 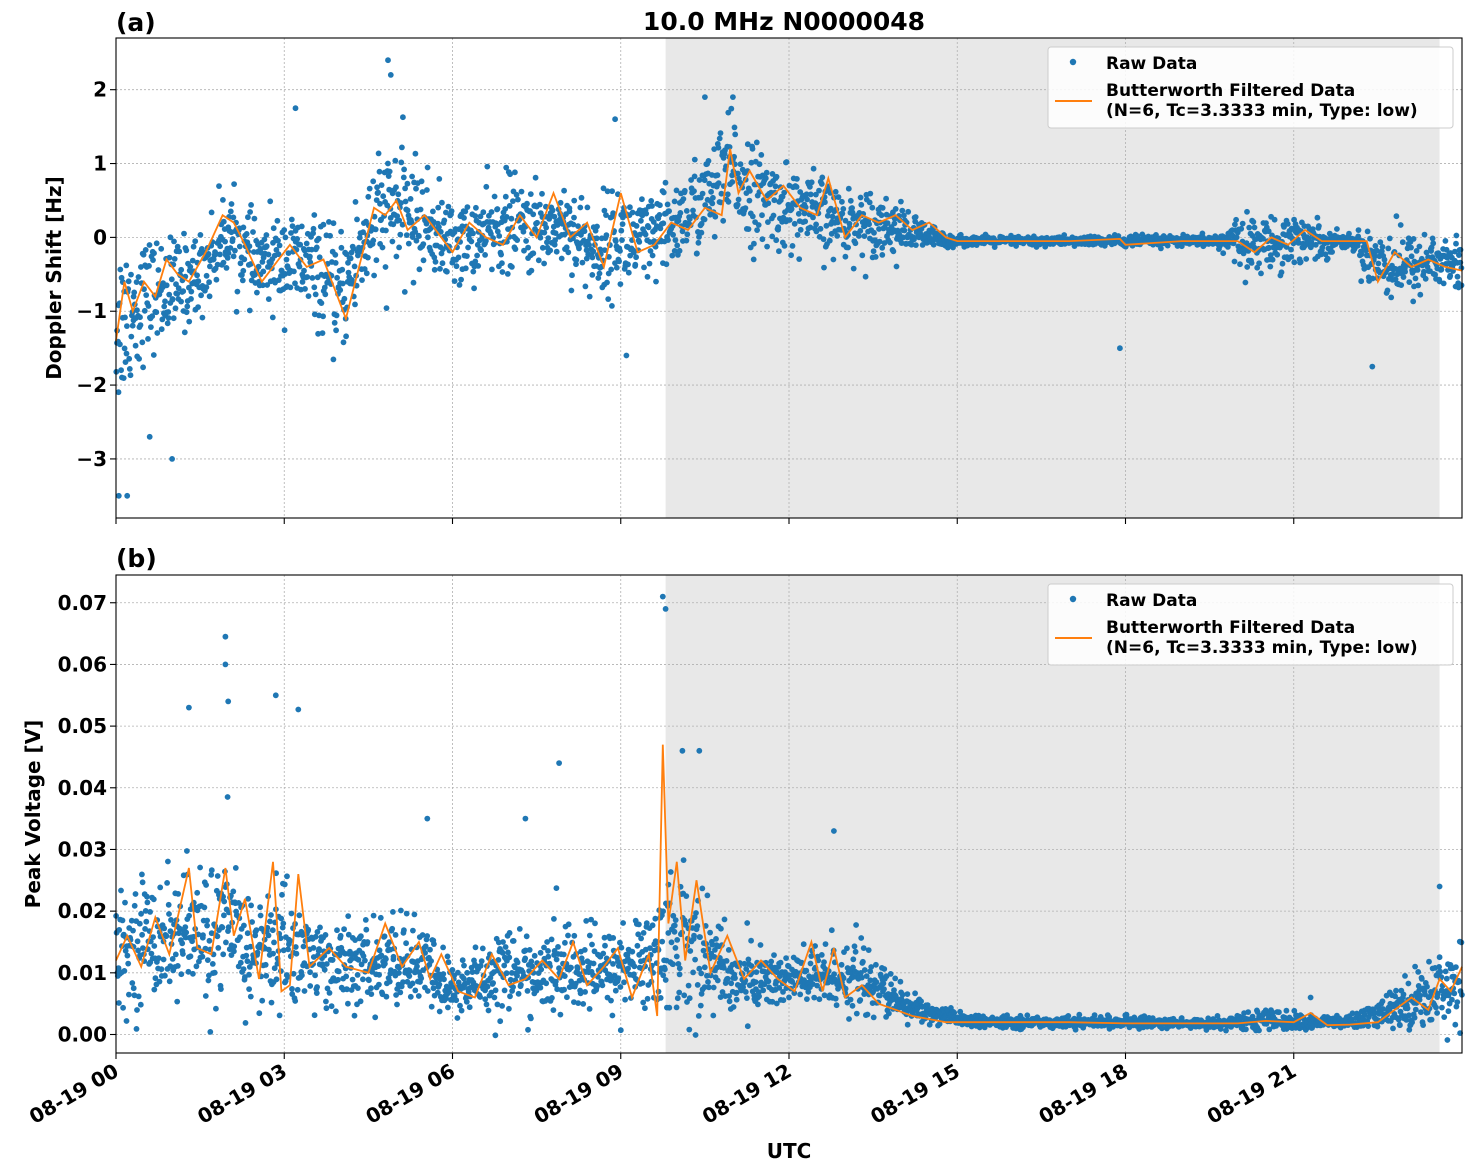 What do you see at coordinates (1073, 62) in the screenshot?
I see `panel-a-legend-raw-marker` at bounding box center [1073, 62].